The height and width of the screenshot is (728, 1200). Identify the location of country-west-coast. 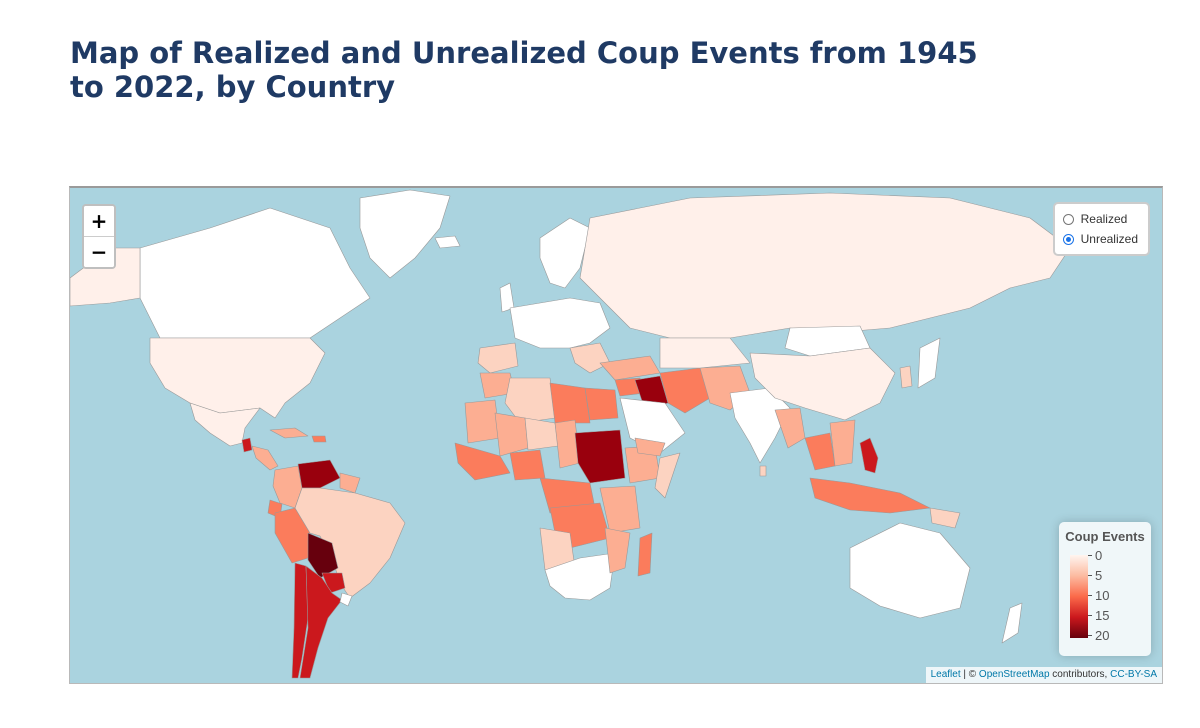
(482, 461).